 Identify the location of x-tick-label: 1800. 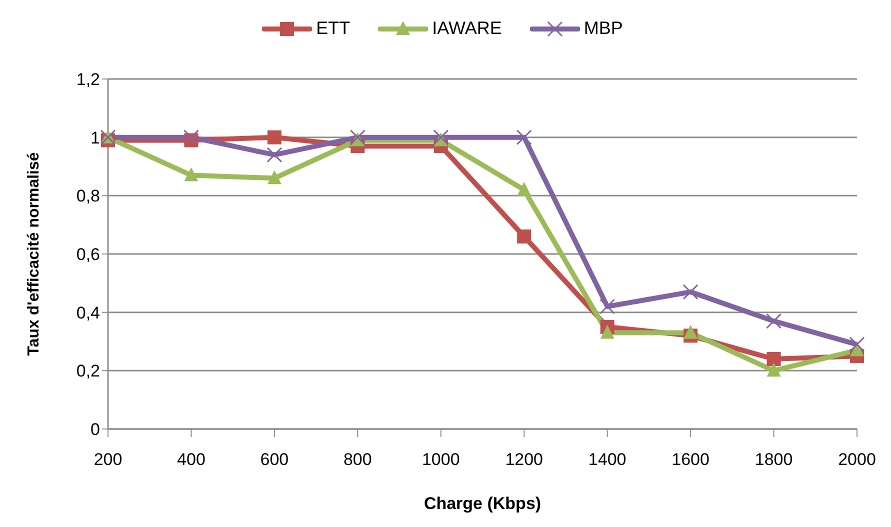
(773, 460).